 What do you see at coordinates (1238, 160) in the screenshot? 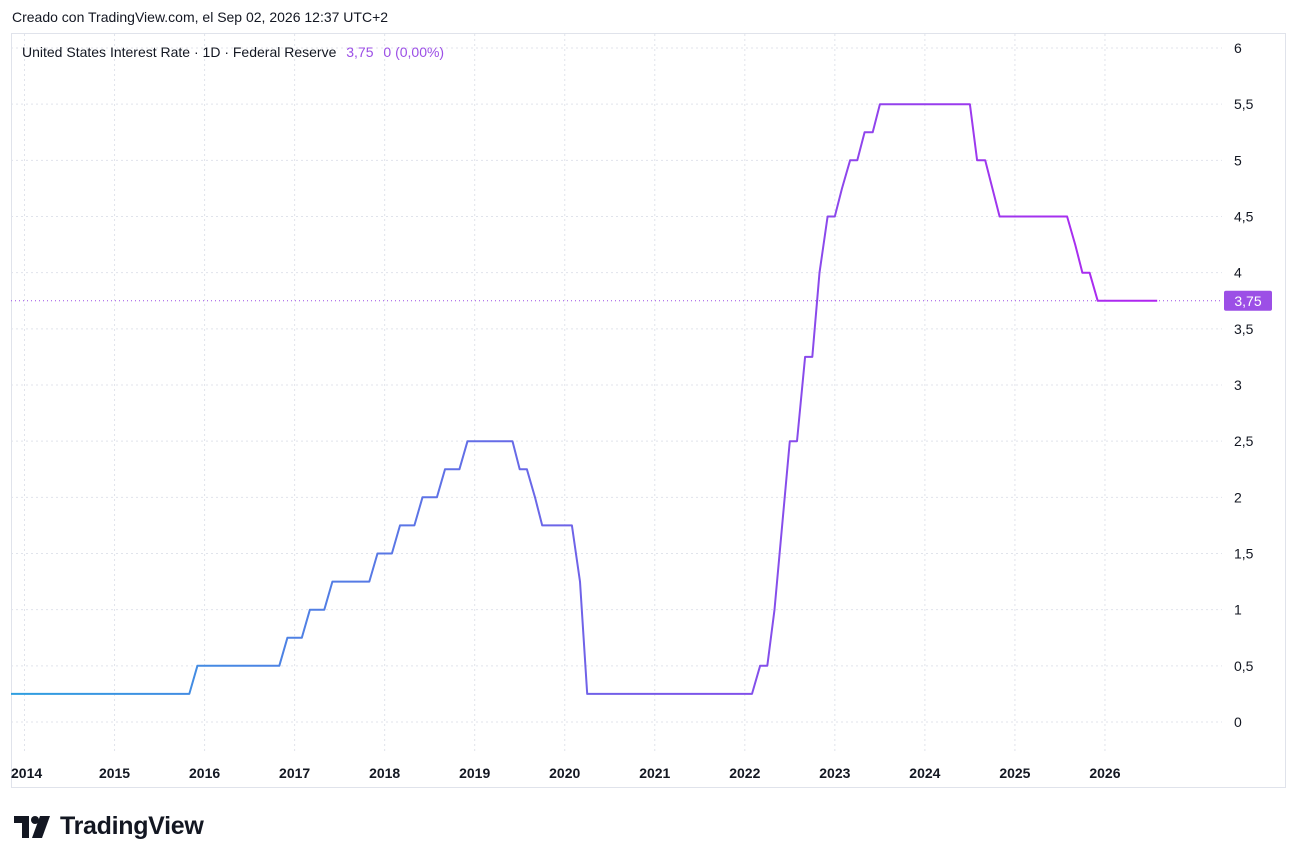
I see `y-tick-label: 5` at bounding box center [1238, 160].